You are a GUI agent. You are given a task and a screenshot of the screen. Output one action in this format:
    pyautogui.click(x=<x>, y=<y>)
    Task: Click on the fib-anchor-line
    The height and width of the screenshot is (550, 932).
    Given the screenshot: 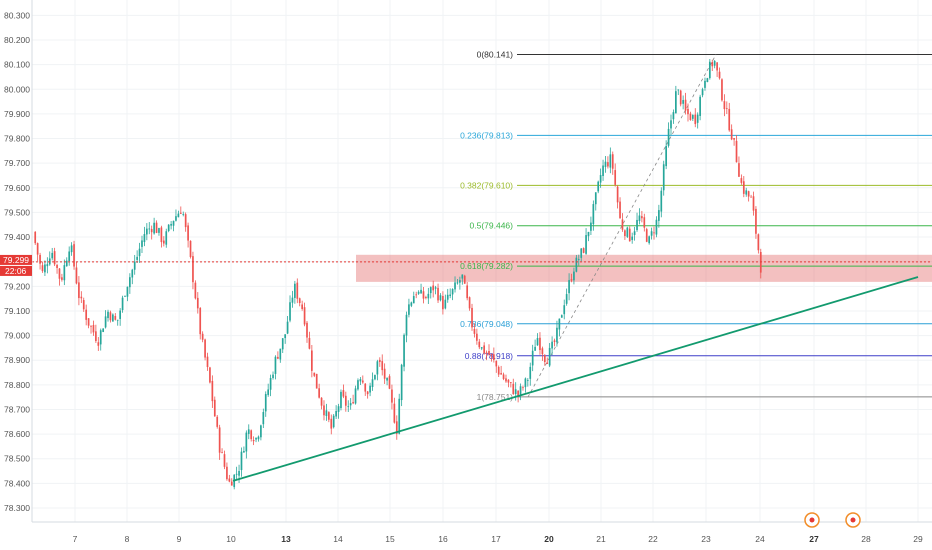 What is the action you would take?
    pyautogui.click(x=622, y=226)
    